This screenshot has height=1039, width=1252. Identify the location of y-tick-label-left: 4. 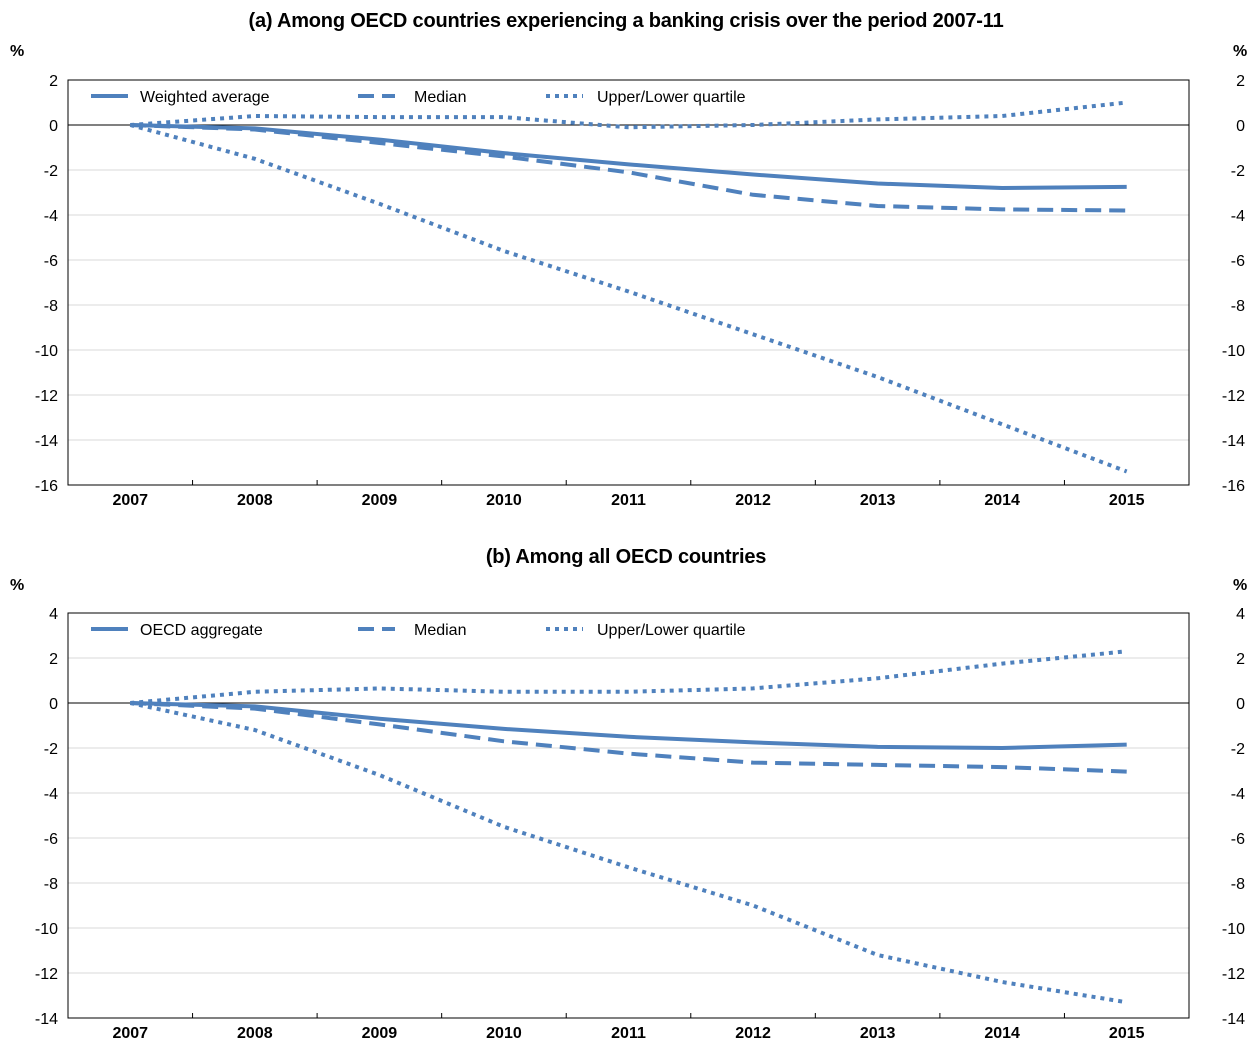
(53, 614).